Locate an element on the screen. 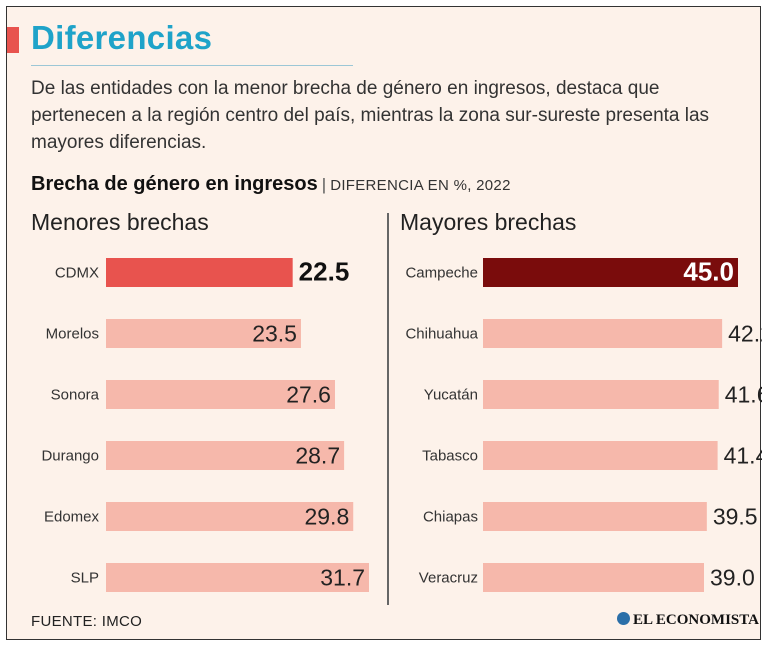 The height and width of the screenshot is (647, 768). value-label-left: 28.7 is located at coordinates (317, 456).